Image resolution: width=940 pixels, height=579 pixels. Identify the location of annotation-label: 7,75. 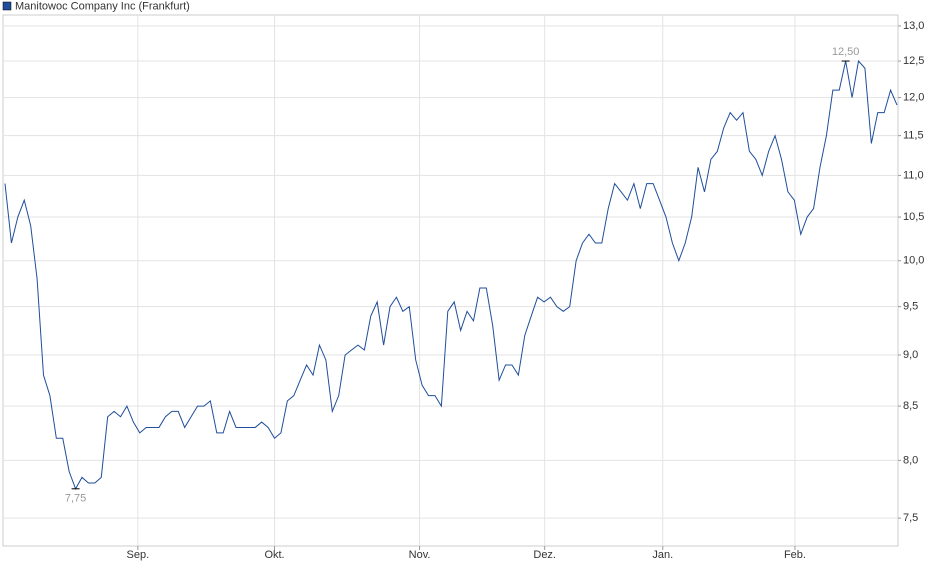
(75, 499).